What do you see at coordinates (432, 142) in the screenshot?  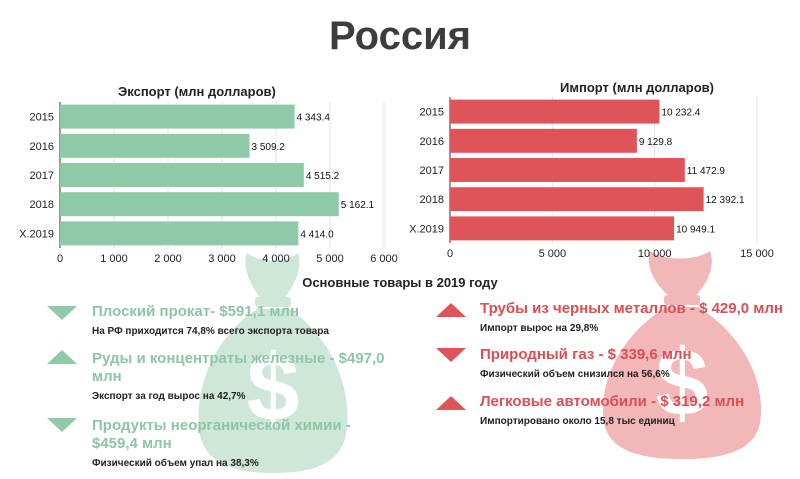 I see `import-category-label: 2016` at bounding box center [432, 142].